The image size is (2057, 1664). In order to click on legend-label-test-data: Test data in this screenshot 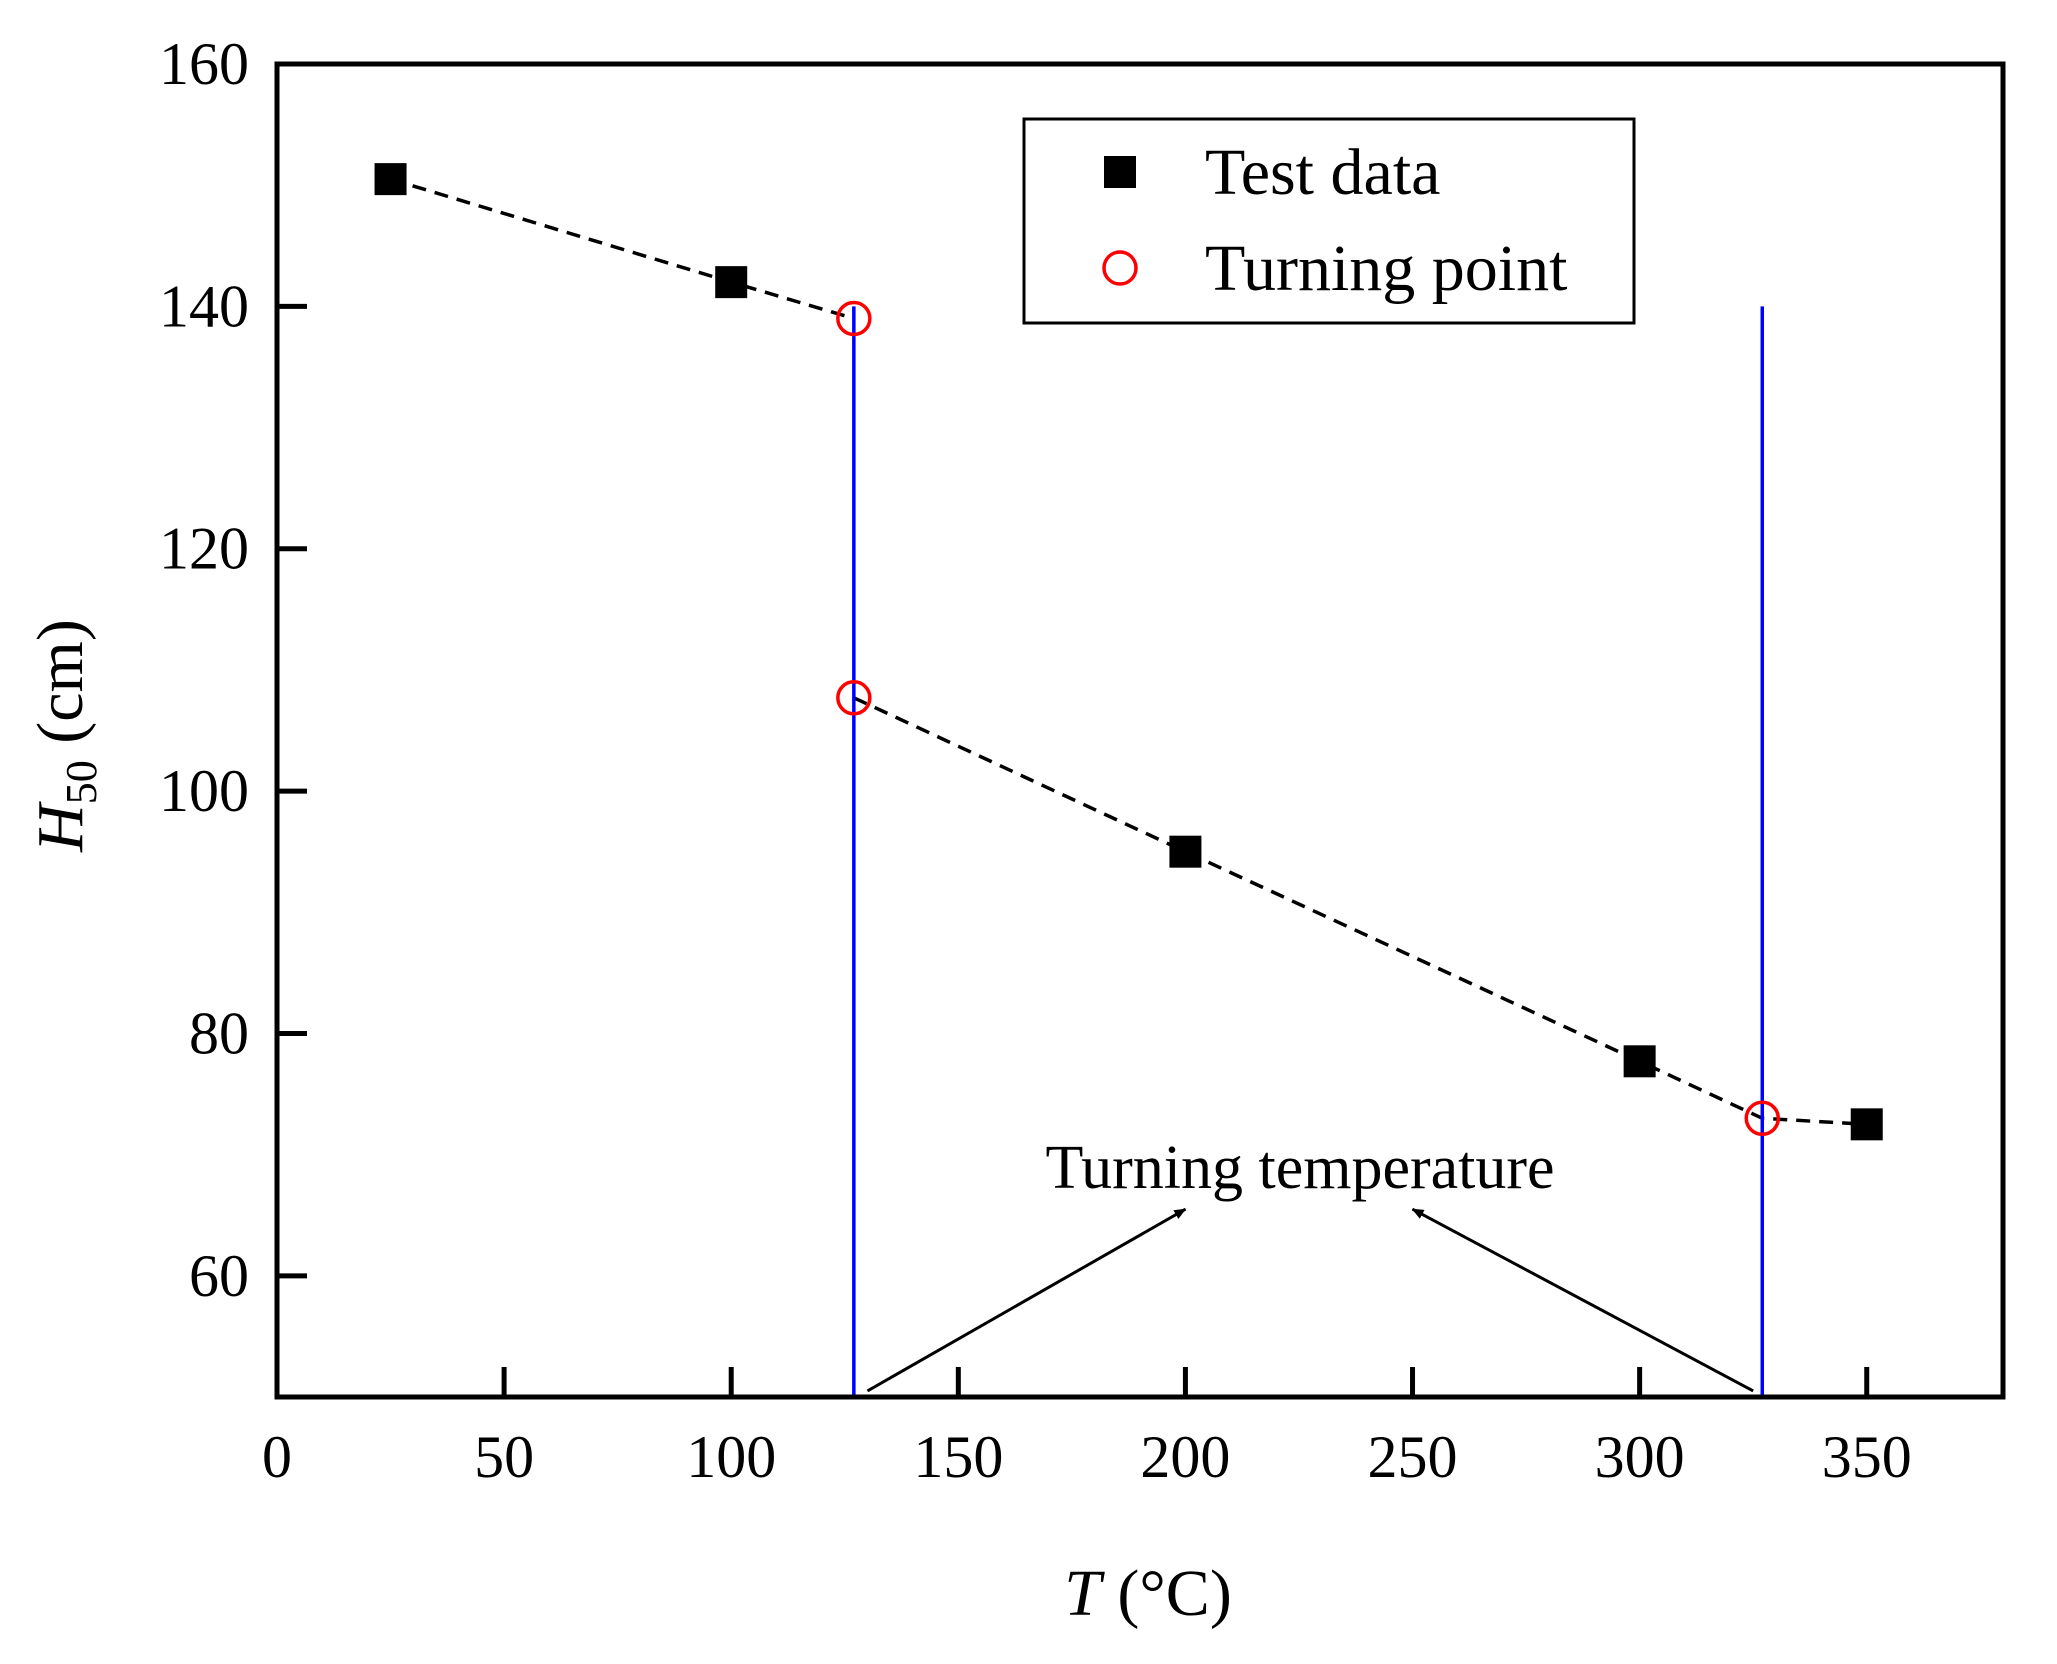, I will do `click(1322, 172)`.